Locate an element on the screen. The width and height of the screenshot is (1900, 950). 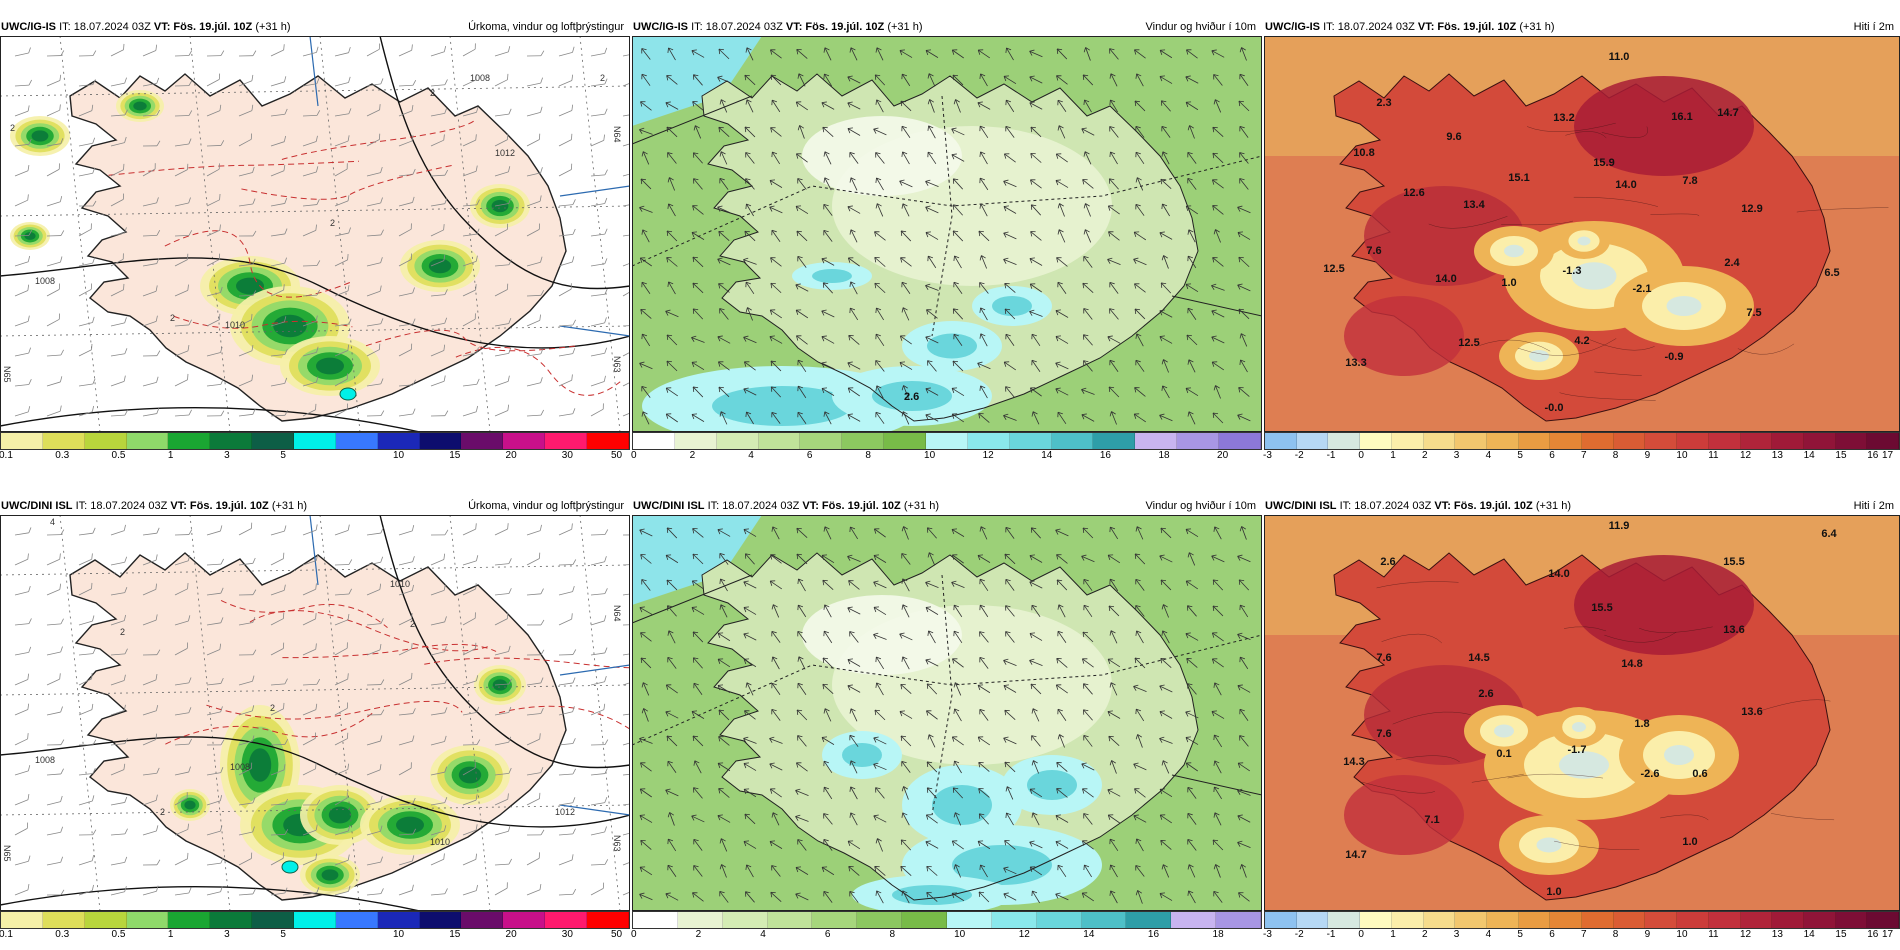
isobar-label: 1010 is located at coordinates (235, 325).